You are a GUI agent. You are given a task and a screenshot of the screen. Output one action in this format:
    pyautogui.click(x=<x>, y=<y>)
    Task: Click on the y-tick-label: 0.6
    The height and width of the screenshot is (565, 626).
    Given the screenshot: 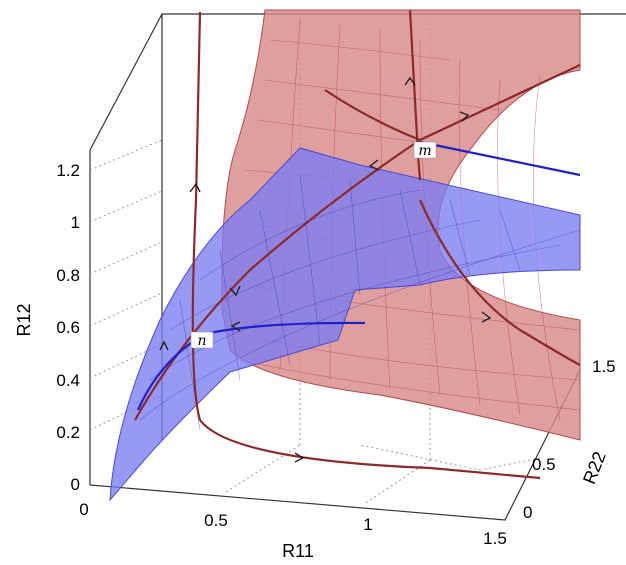 What is the action you would take?
    pyautogui.click(x=68, y=327)
    